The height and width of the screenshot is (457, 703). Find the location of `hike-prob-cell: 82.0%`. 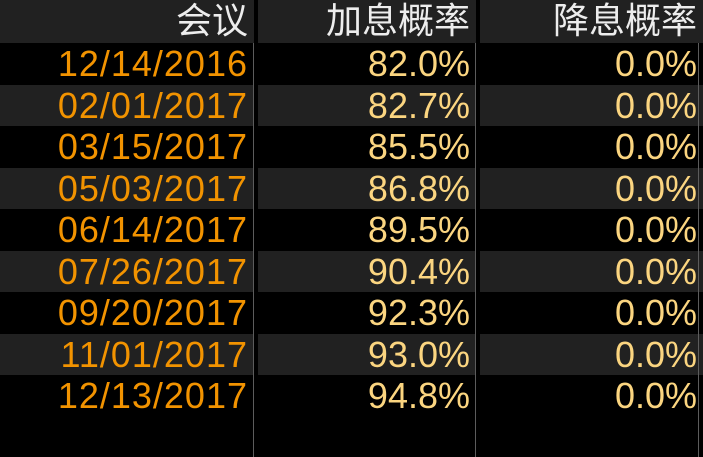

hike-prob-cell: 82.0% is located at coordinates (365, 64).